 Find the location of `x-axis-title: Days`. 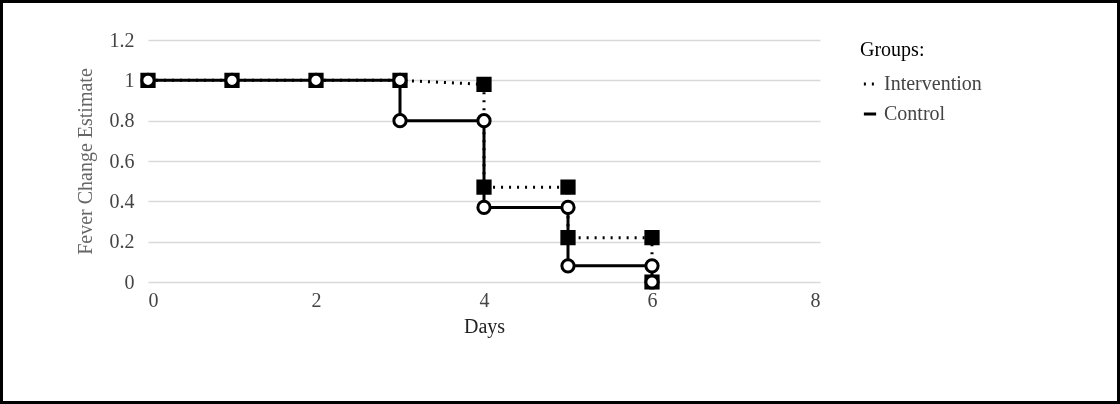

x-axis-title: Days is located at coordinates (484, 326).